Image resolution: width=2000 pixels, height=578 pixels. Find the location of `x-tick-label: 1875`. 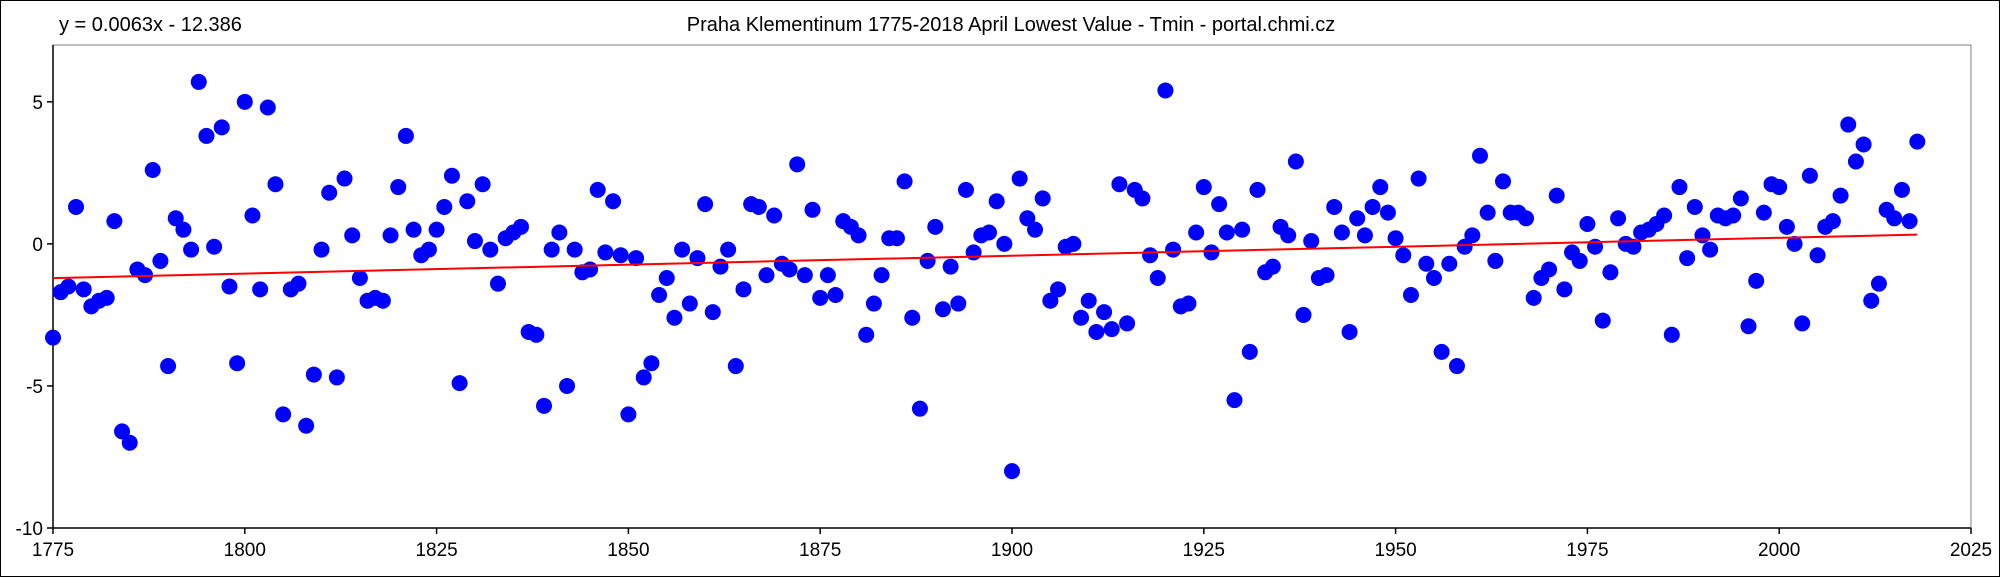

x-tick-label: 1875 is located at coordinates (820, 550).